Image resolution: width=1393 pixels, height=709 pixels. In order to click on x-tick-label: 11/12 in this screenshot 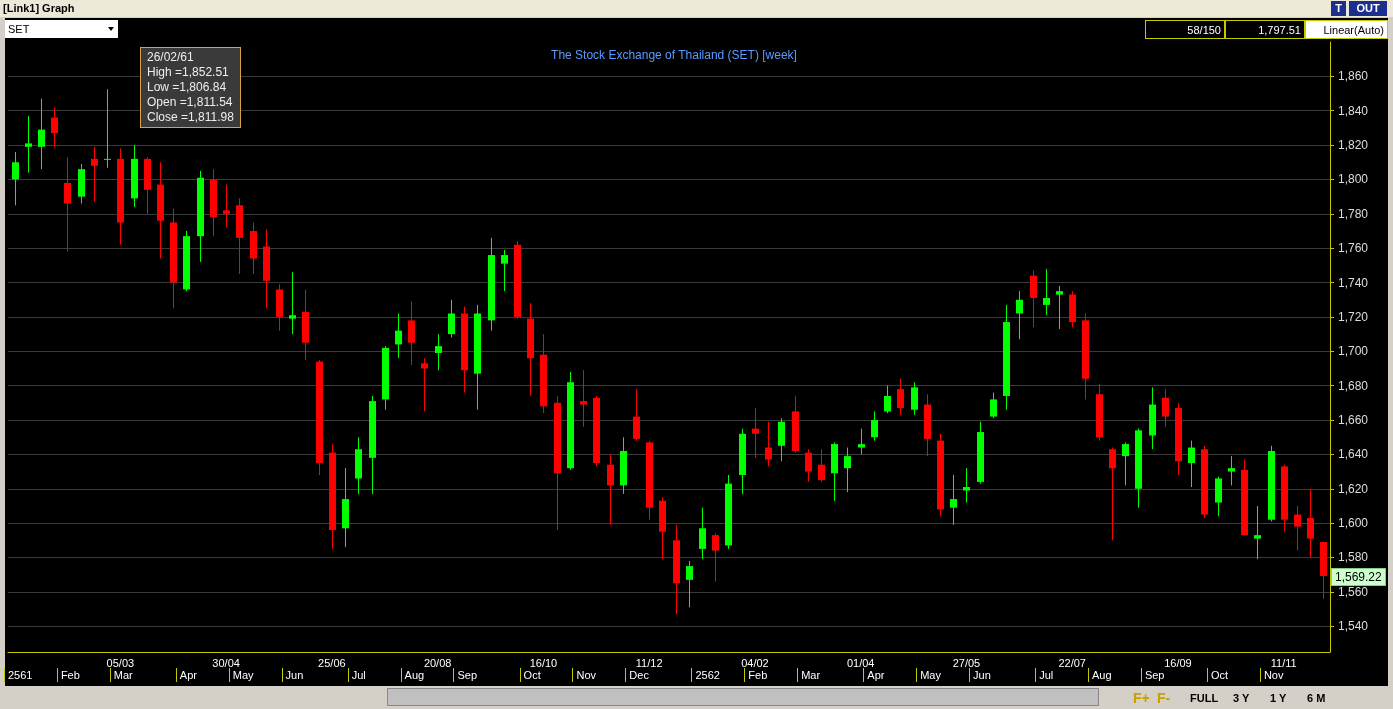, I will do `click(649, 662)`.